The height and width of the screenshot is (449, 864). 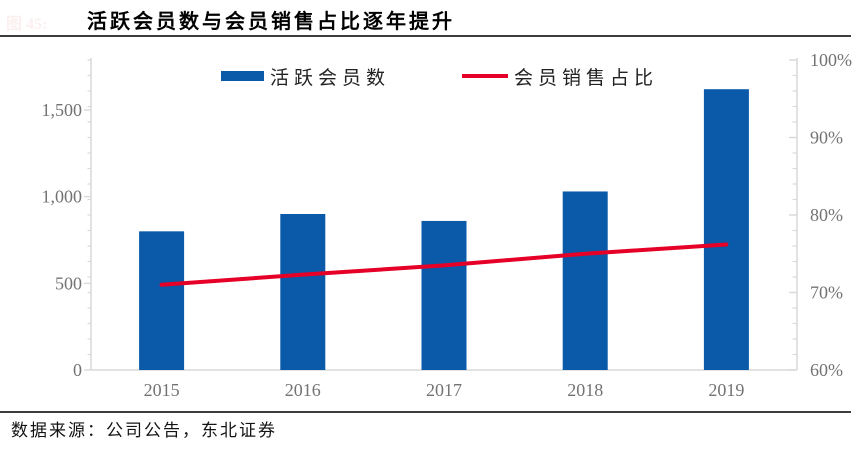 I want to click on line-series-swatch-icon, so click(x=485, y=76).